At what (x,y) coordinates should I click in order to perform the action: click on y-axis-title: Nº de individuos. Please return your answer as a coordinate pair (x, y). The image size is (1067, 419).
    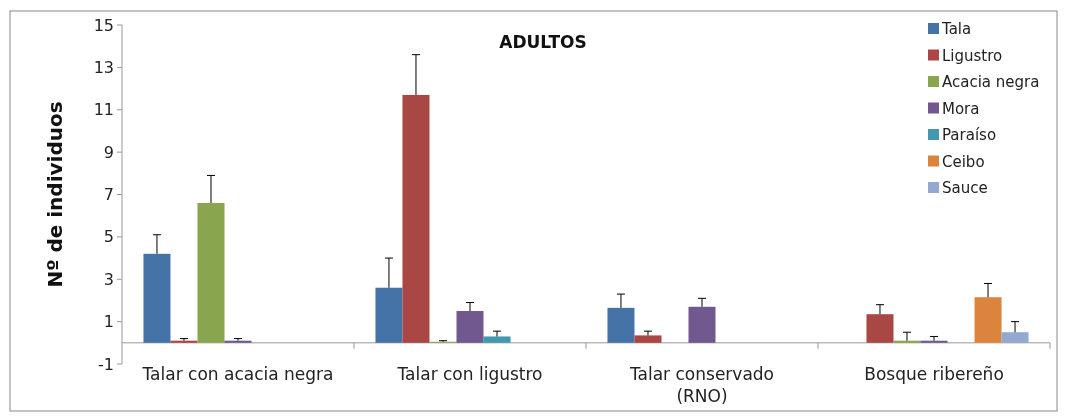
    Looking at the image, I should click on (55, 194).